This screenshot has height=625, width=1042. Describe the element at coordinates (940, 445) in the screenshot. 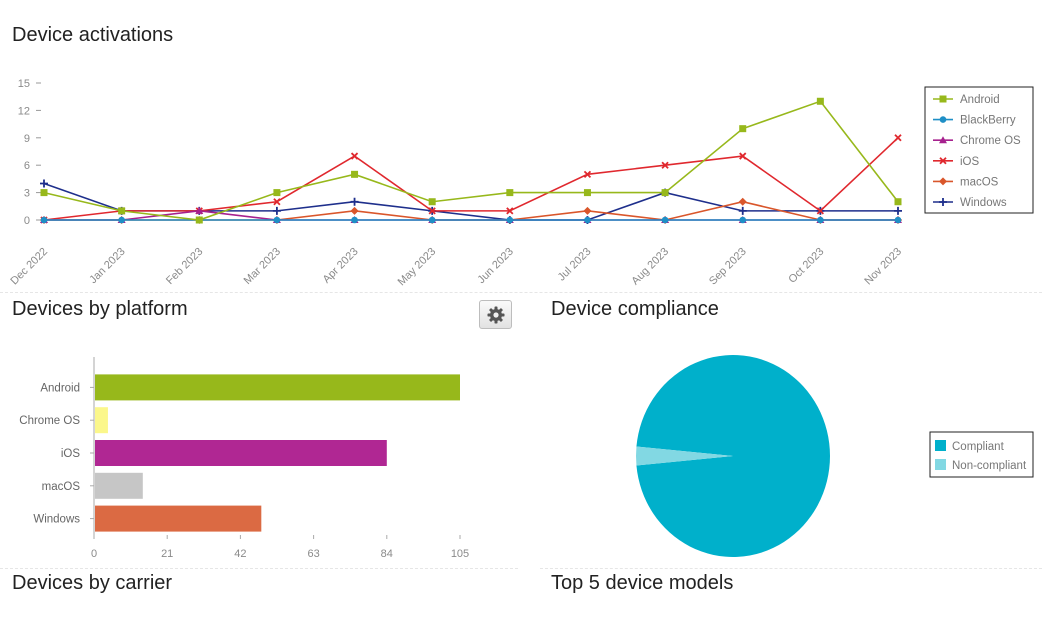

I see `legend-swatch` at that location.